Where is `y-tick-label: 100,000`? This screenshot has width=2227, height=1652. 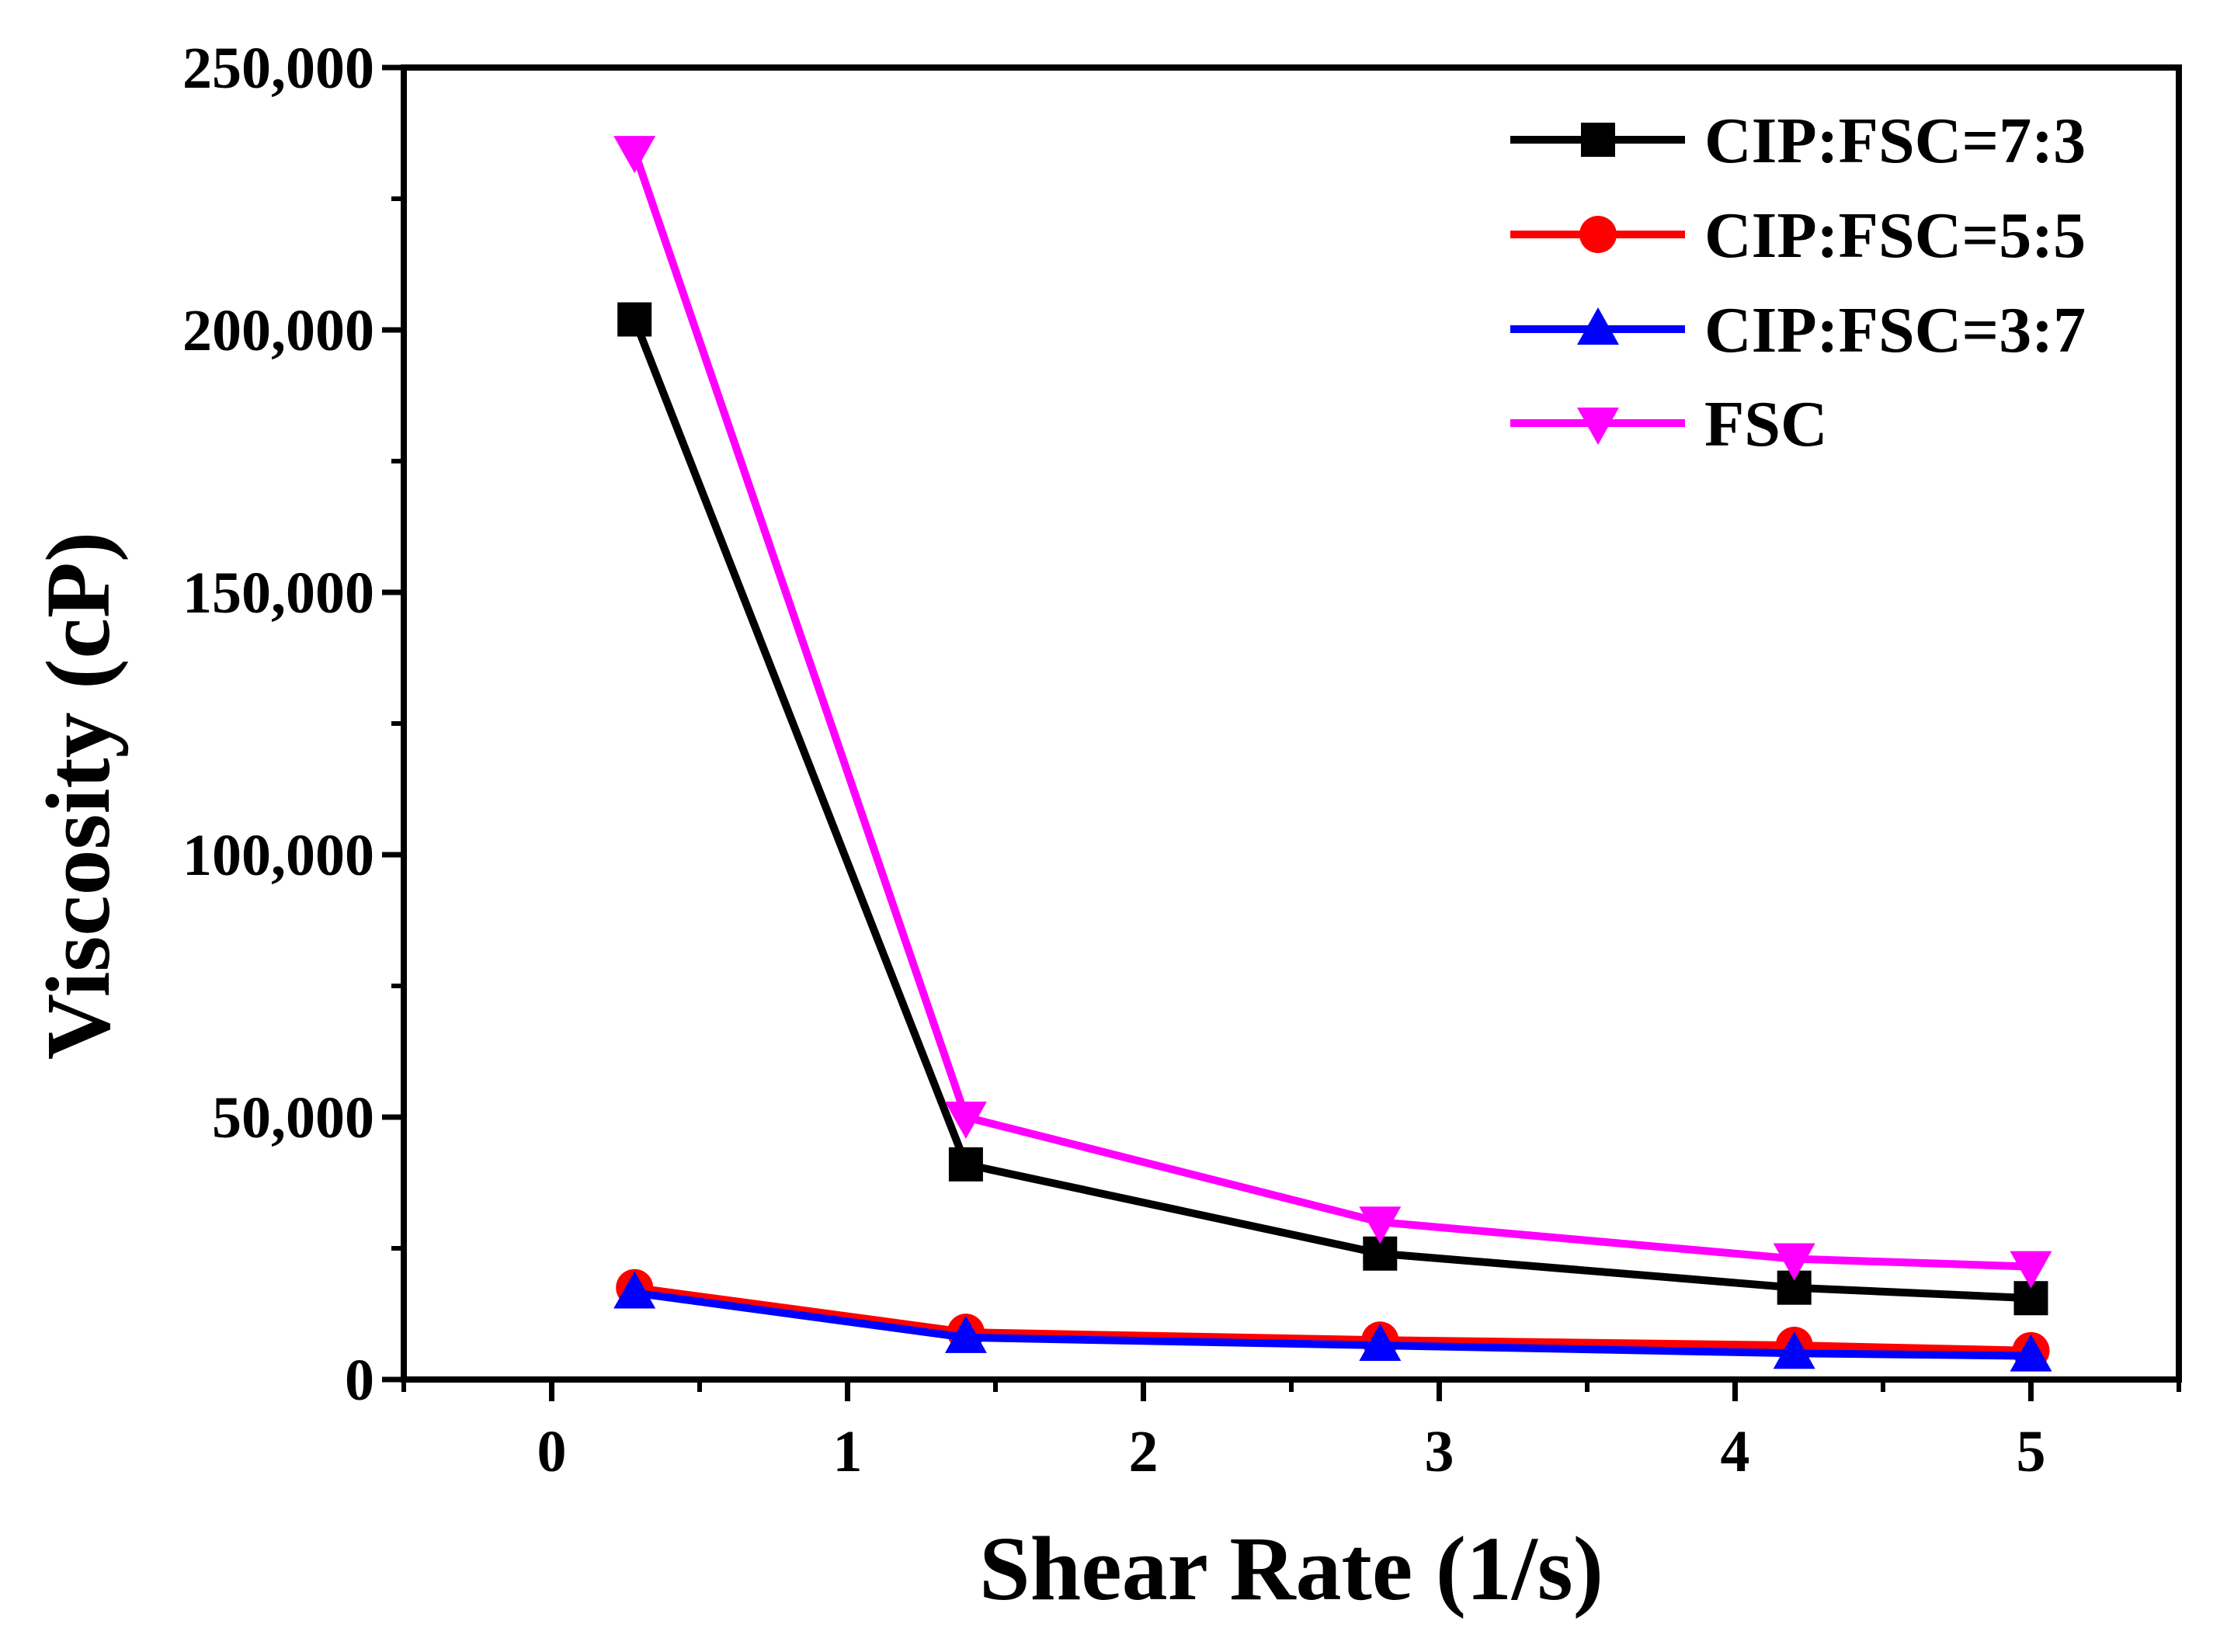 y-tick-label: 100,000 is located at coordinates (278, 855).